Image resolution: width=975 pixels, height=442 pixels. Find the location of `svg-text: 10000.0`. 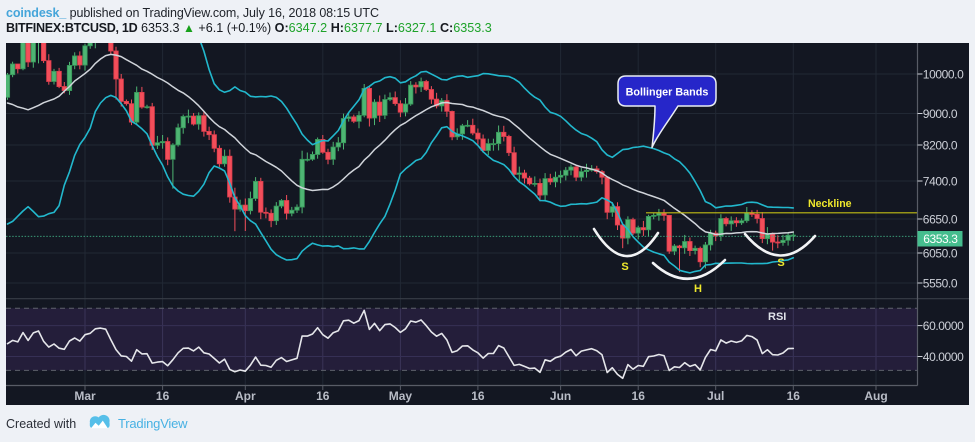

svg-text: 10000.0 is located at coordinates (943, 74).